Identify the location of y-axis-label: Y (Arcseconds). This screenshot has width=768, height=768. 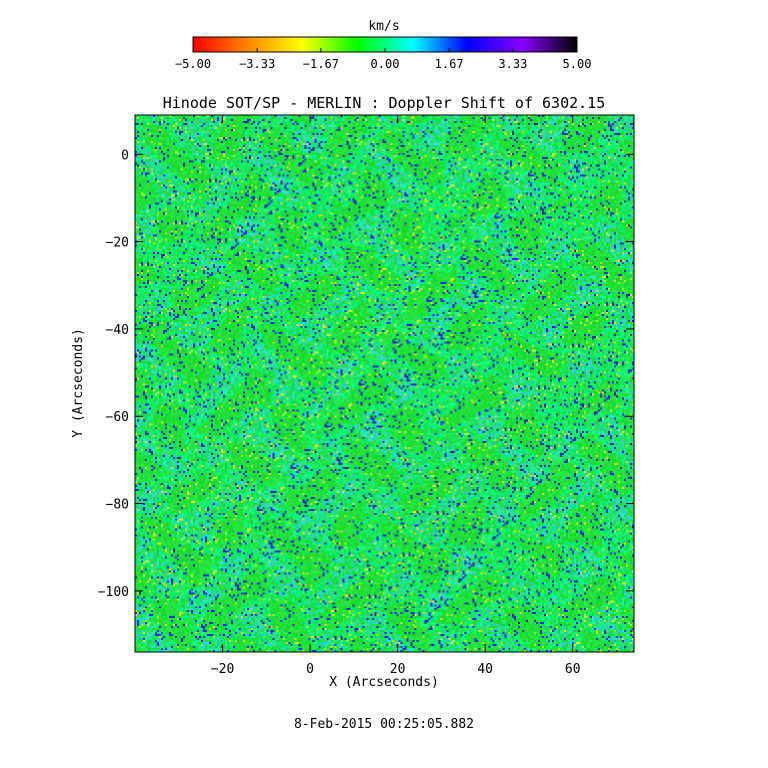
(78, 383).